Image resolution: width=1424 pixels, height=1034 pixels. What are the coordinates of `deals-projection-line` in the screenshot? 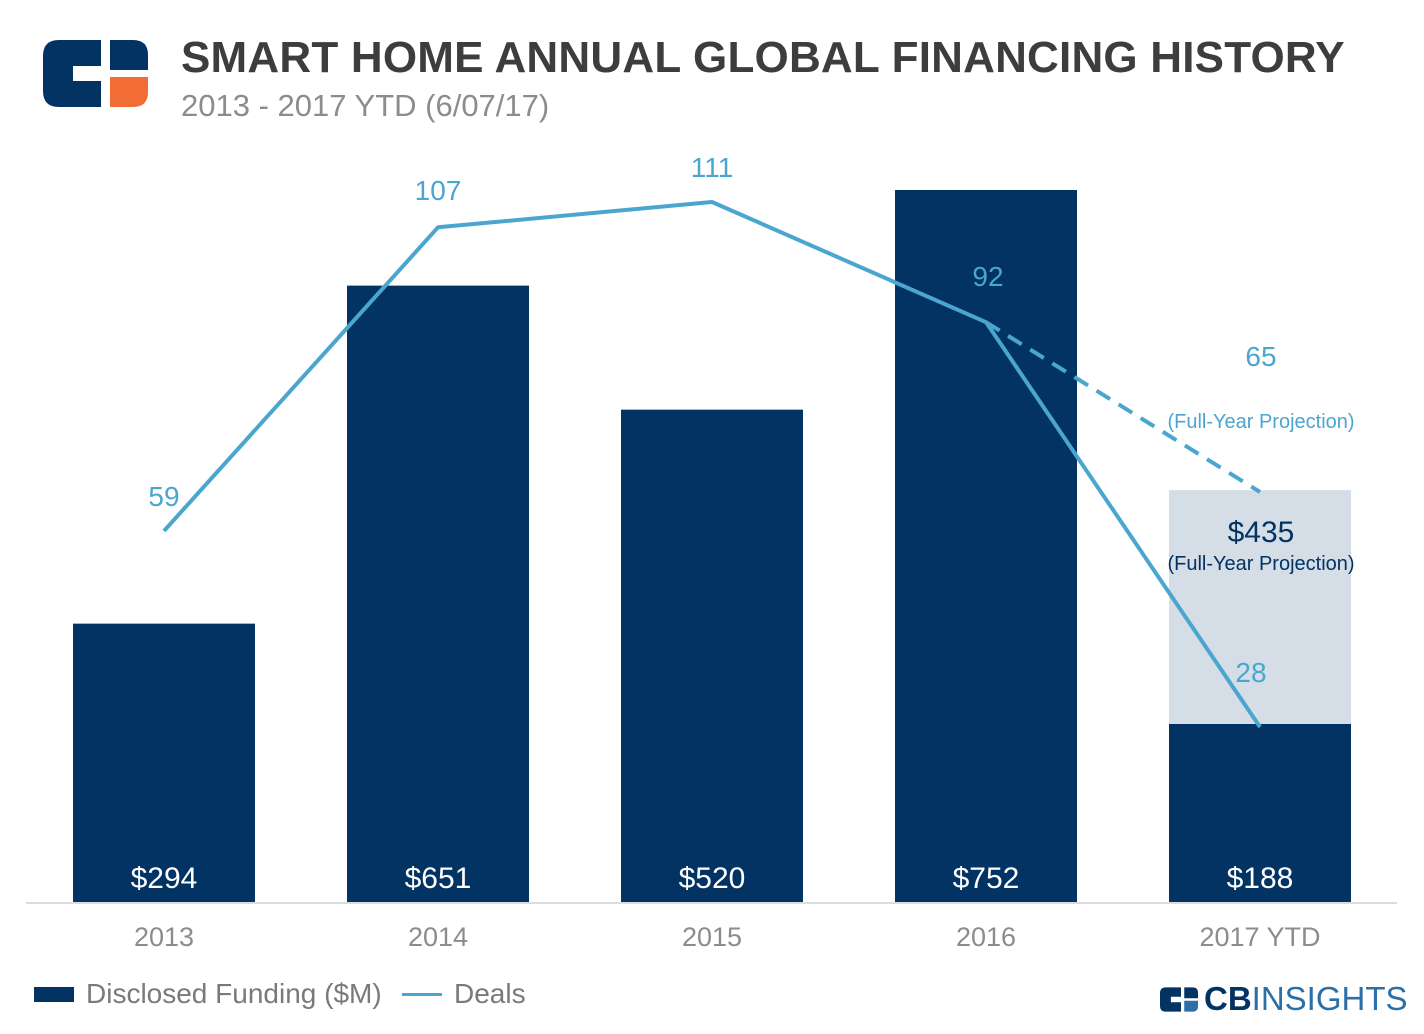 It's located at (1123, 407).